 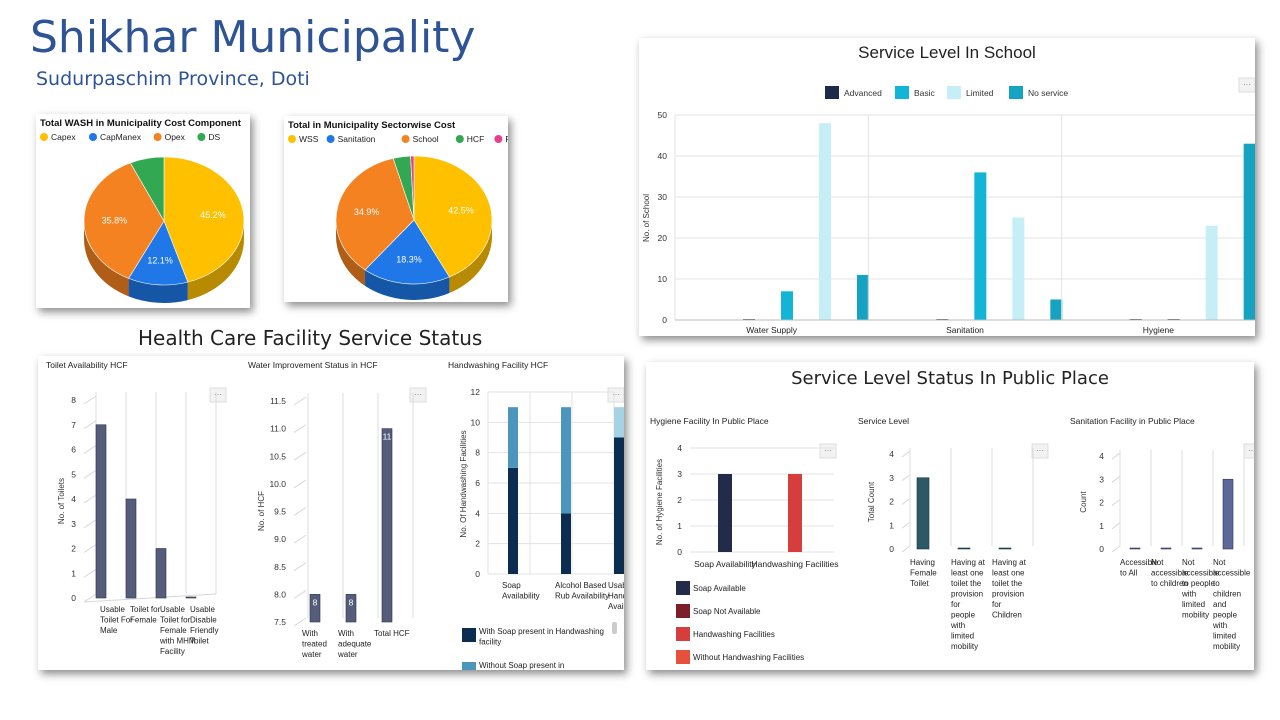 I want to click on x-tick-label: Handwashing, so click(x=616, y=596).